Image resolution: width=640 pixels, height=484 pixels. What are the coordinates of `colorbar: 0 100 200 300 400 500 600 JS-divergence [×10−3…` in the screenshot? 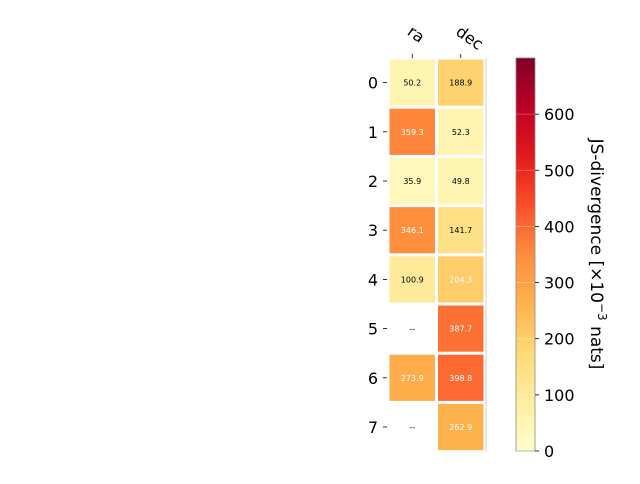 It's located at (562, 259).